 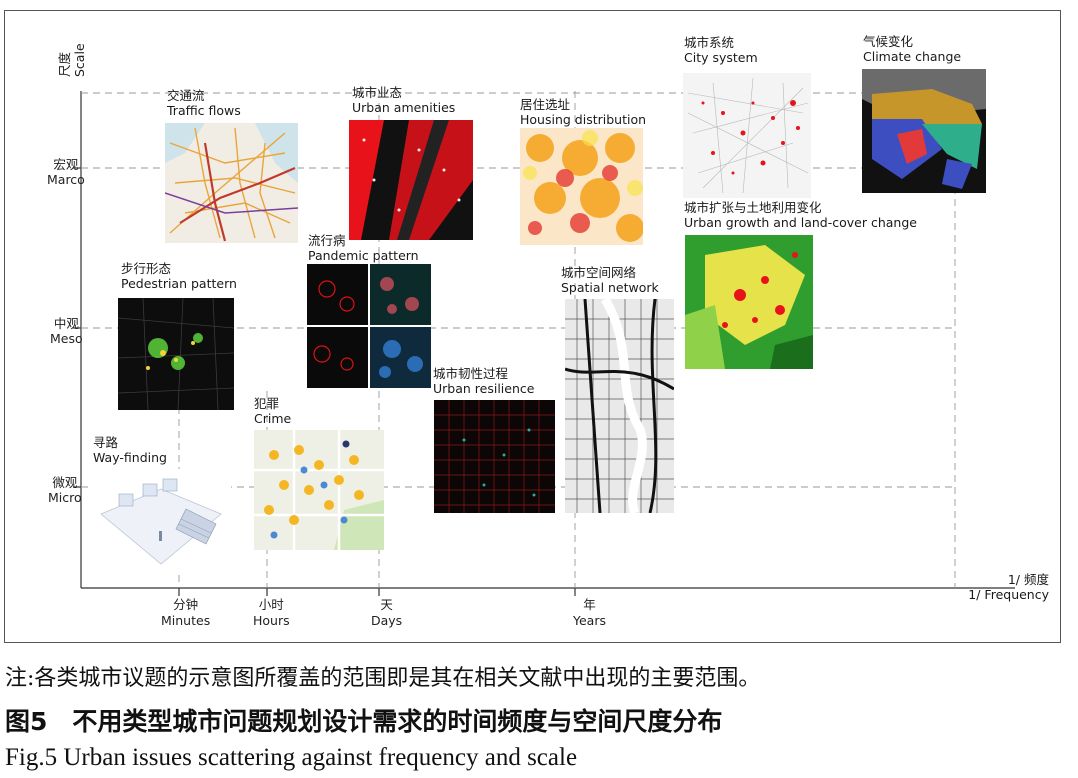 What do you see at coordinates (65, 490) in the screenshot?
I see `y-level-micro: 微观 Micro` at bounding box center [65, 490].